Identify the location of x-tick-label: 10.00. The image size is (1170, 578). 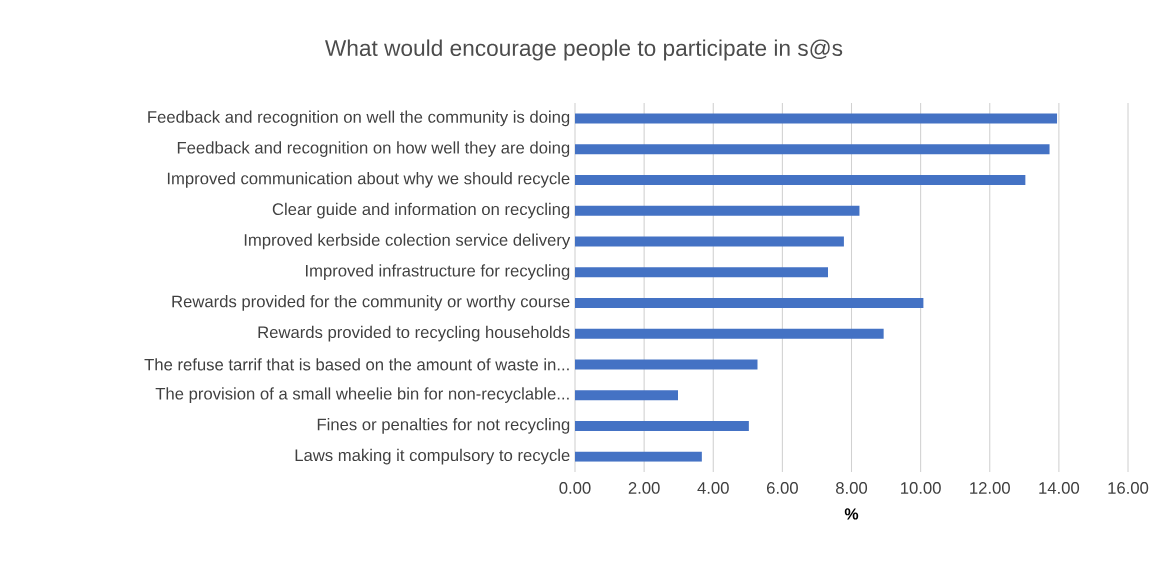
(921, 488).